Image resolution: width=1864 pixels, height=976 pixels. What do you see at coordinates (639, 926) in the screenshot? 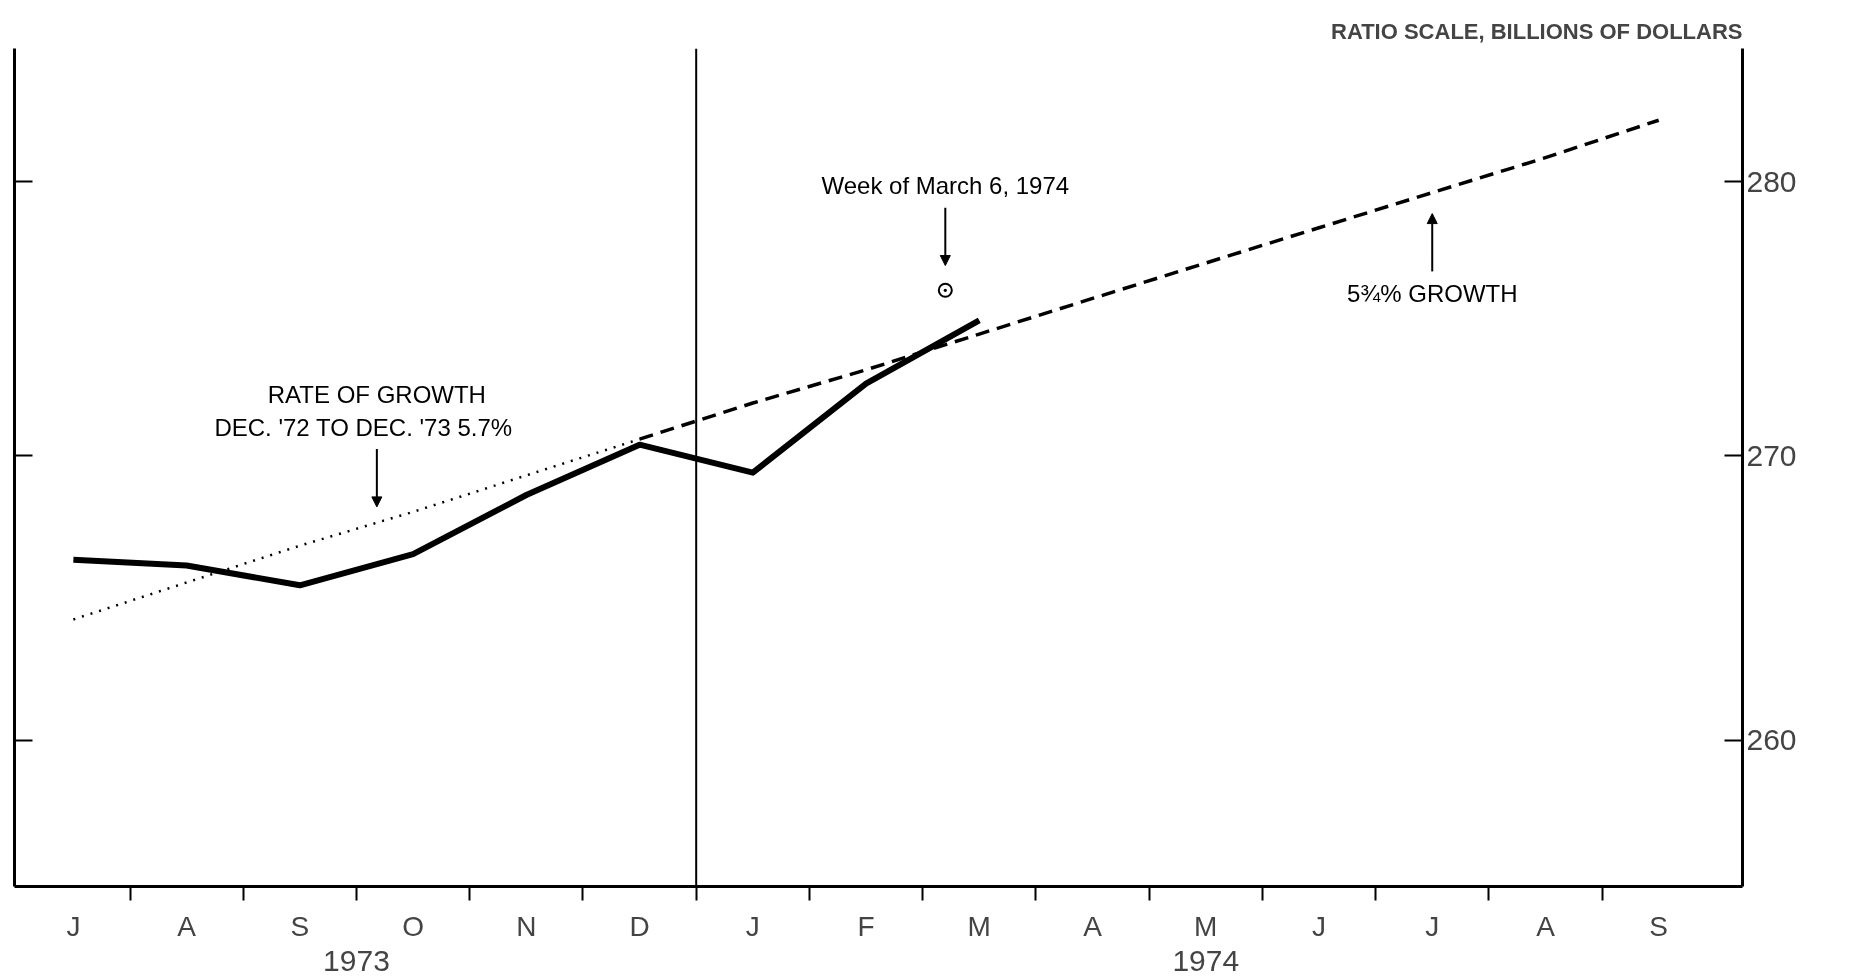
I see `x-tick-label: D` at bounding box center [639, 926].